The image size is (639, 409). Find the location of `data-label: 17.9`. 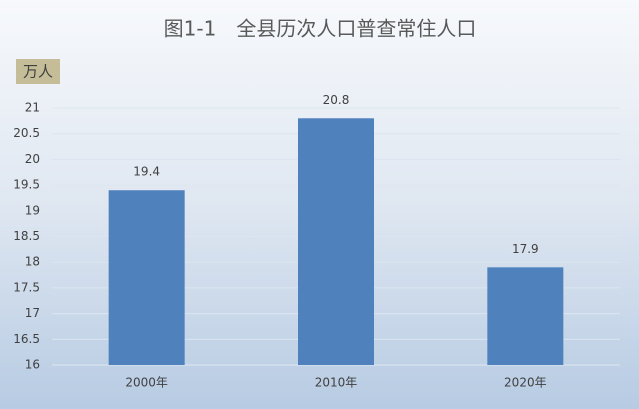

data-label: 17.9 is located at coordinates (525, 249).